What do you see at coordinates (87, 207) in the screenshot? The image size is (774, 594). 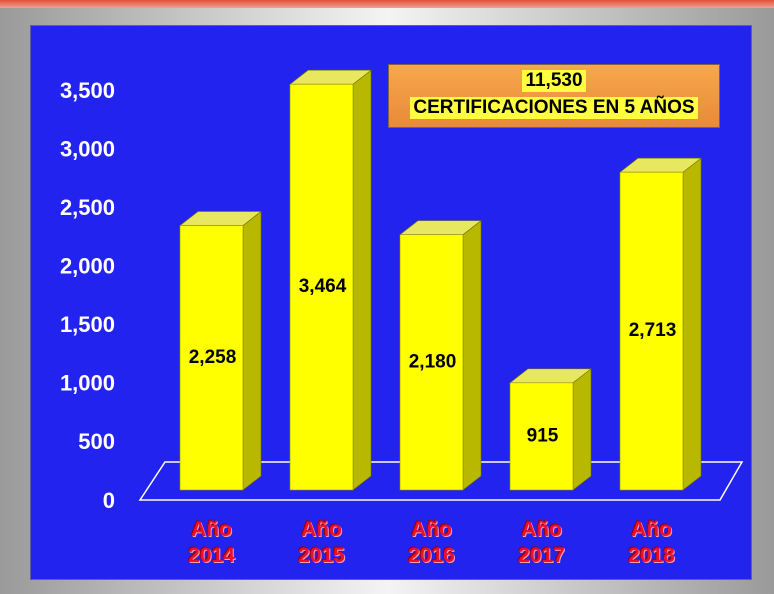 I see `y-tick-label: 2,500` at bounding box center [87, 207].